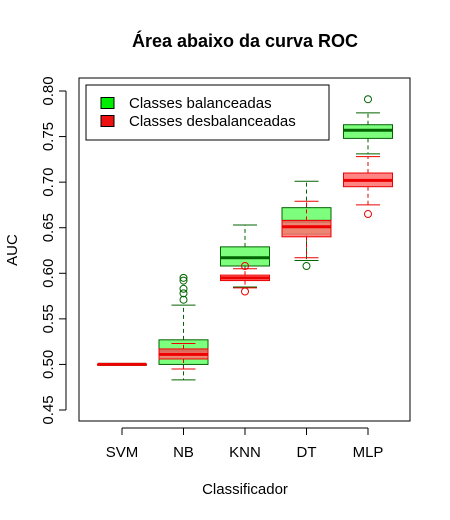 The width and height of the screenshot is (450, 520). I want to click on box-svm-classes-desbalanceadas, so click(122, 364).